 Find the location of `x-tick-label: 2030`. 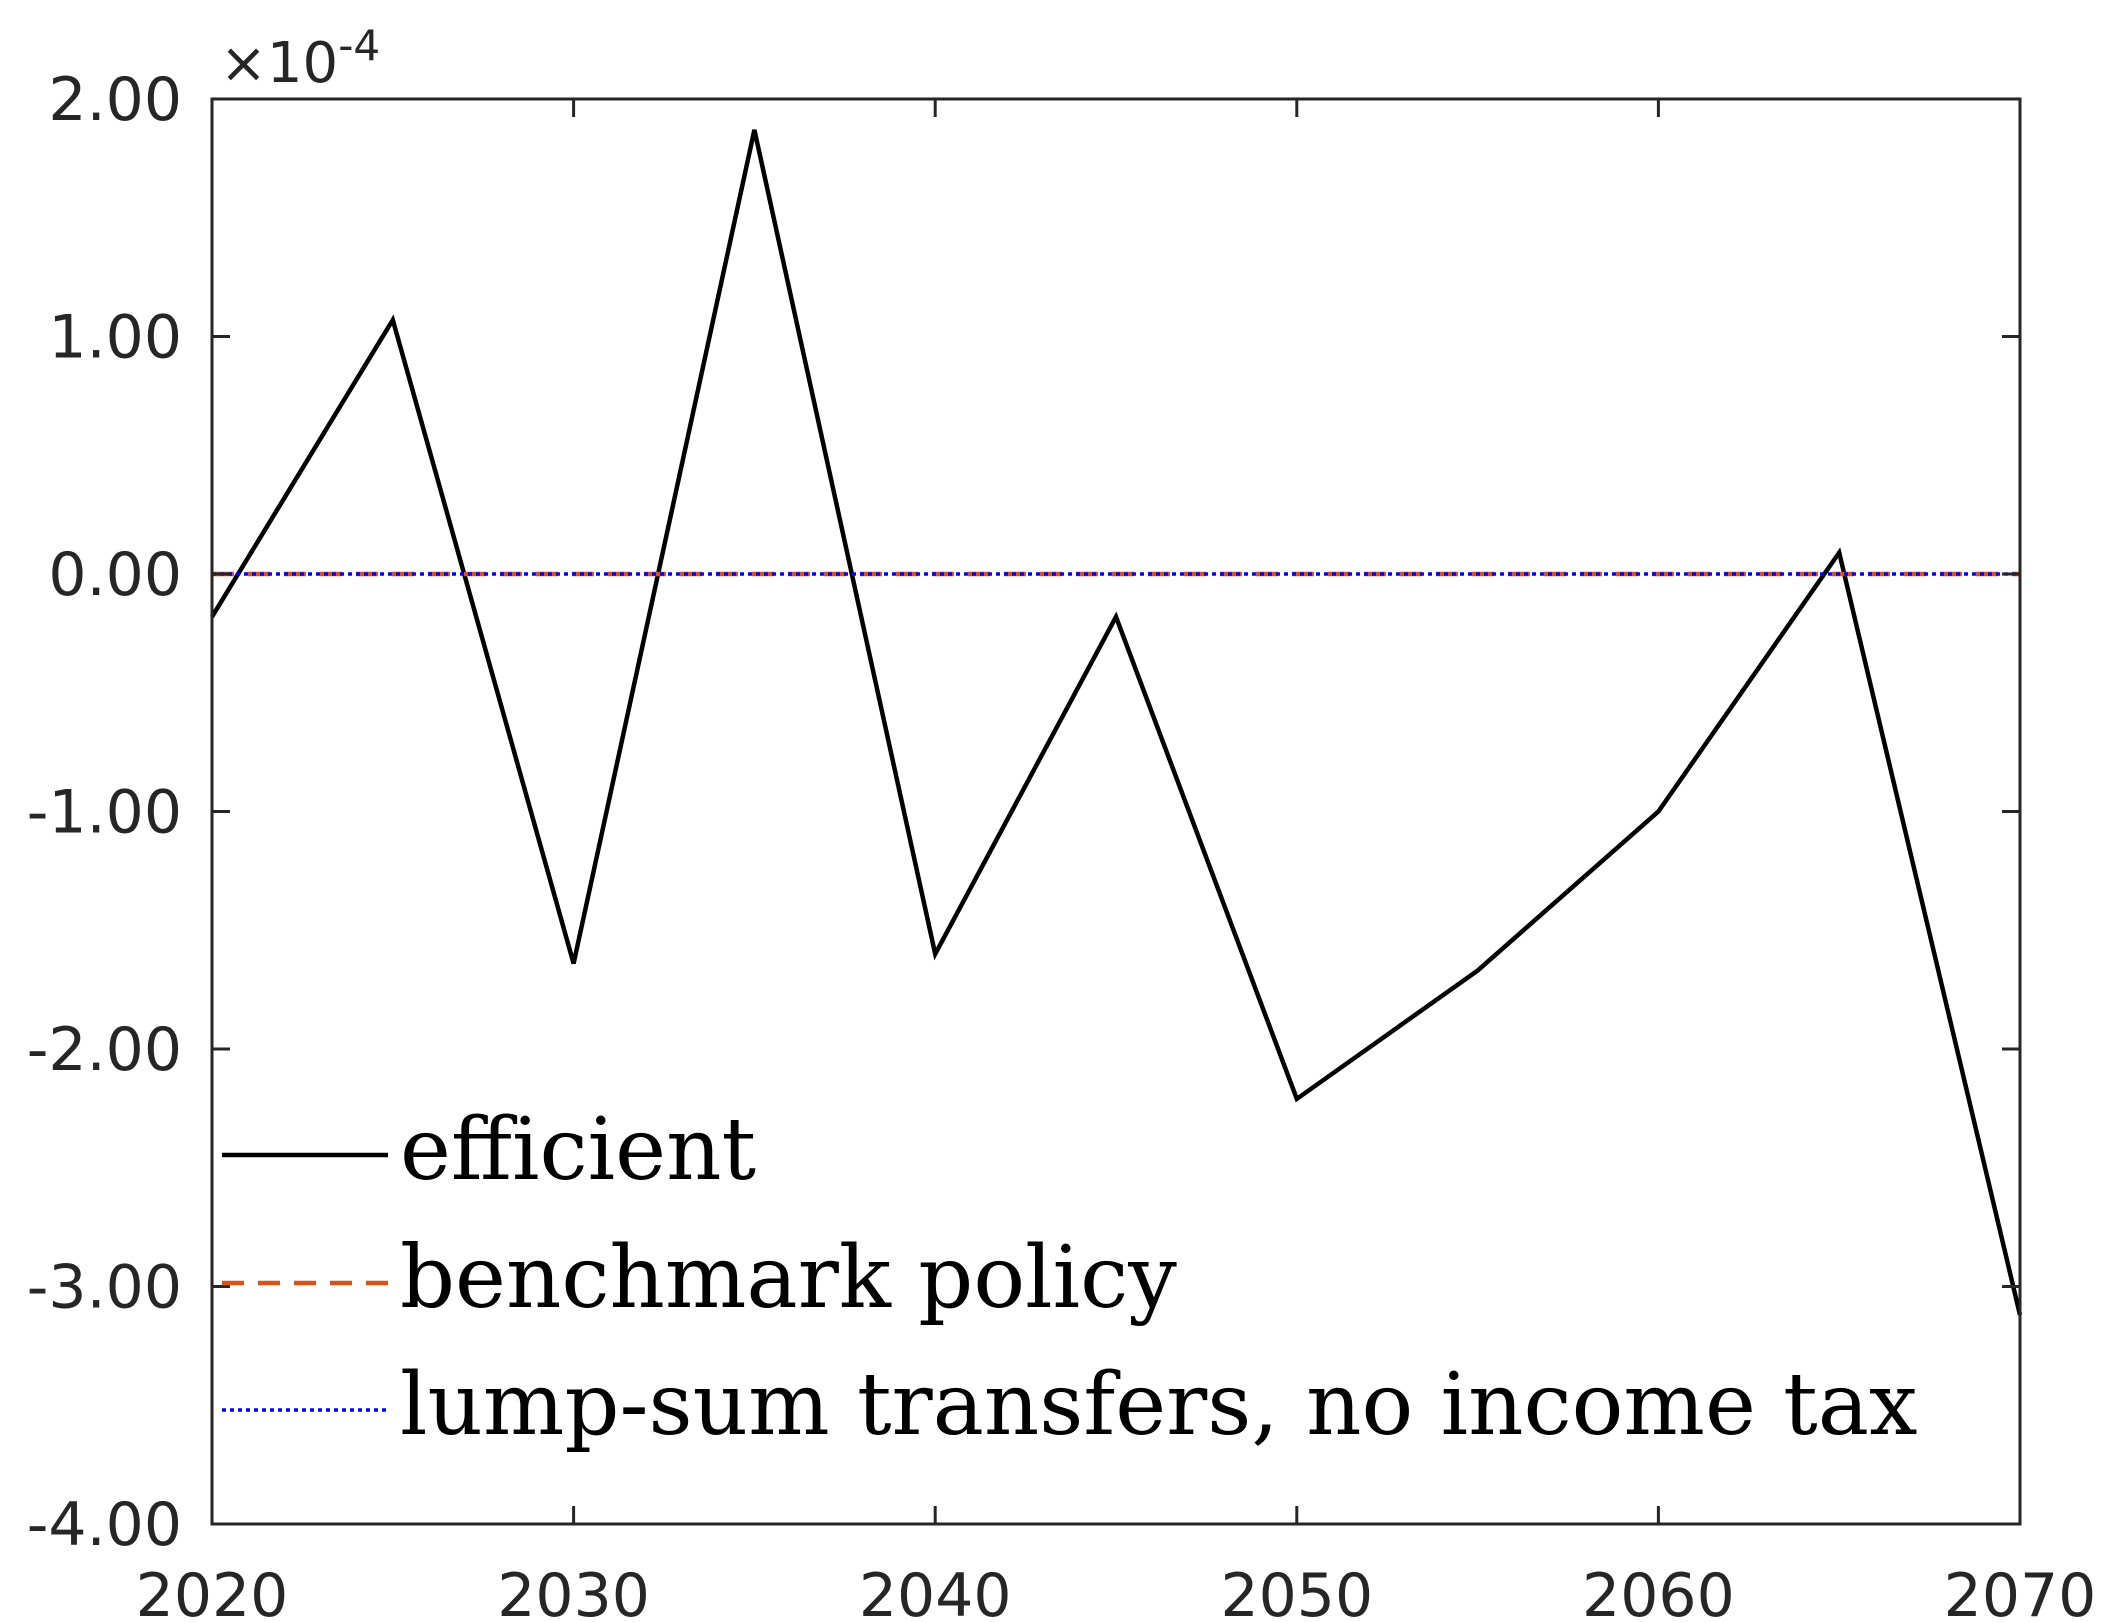

x-tick-label: 2030 is located at coordinates (573, 1591).